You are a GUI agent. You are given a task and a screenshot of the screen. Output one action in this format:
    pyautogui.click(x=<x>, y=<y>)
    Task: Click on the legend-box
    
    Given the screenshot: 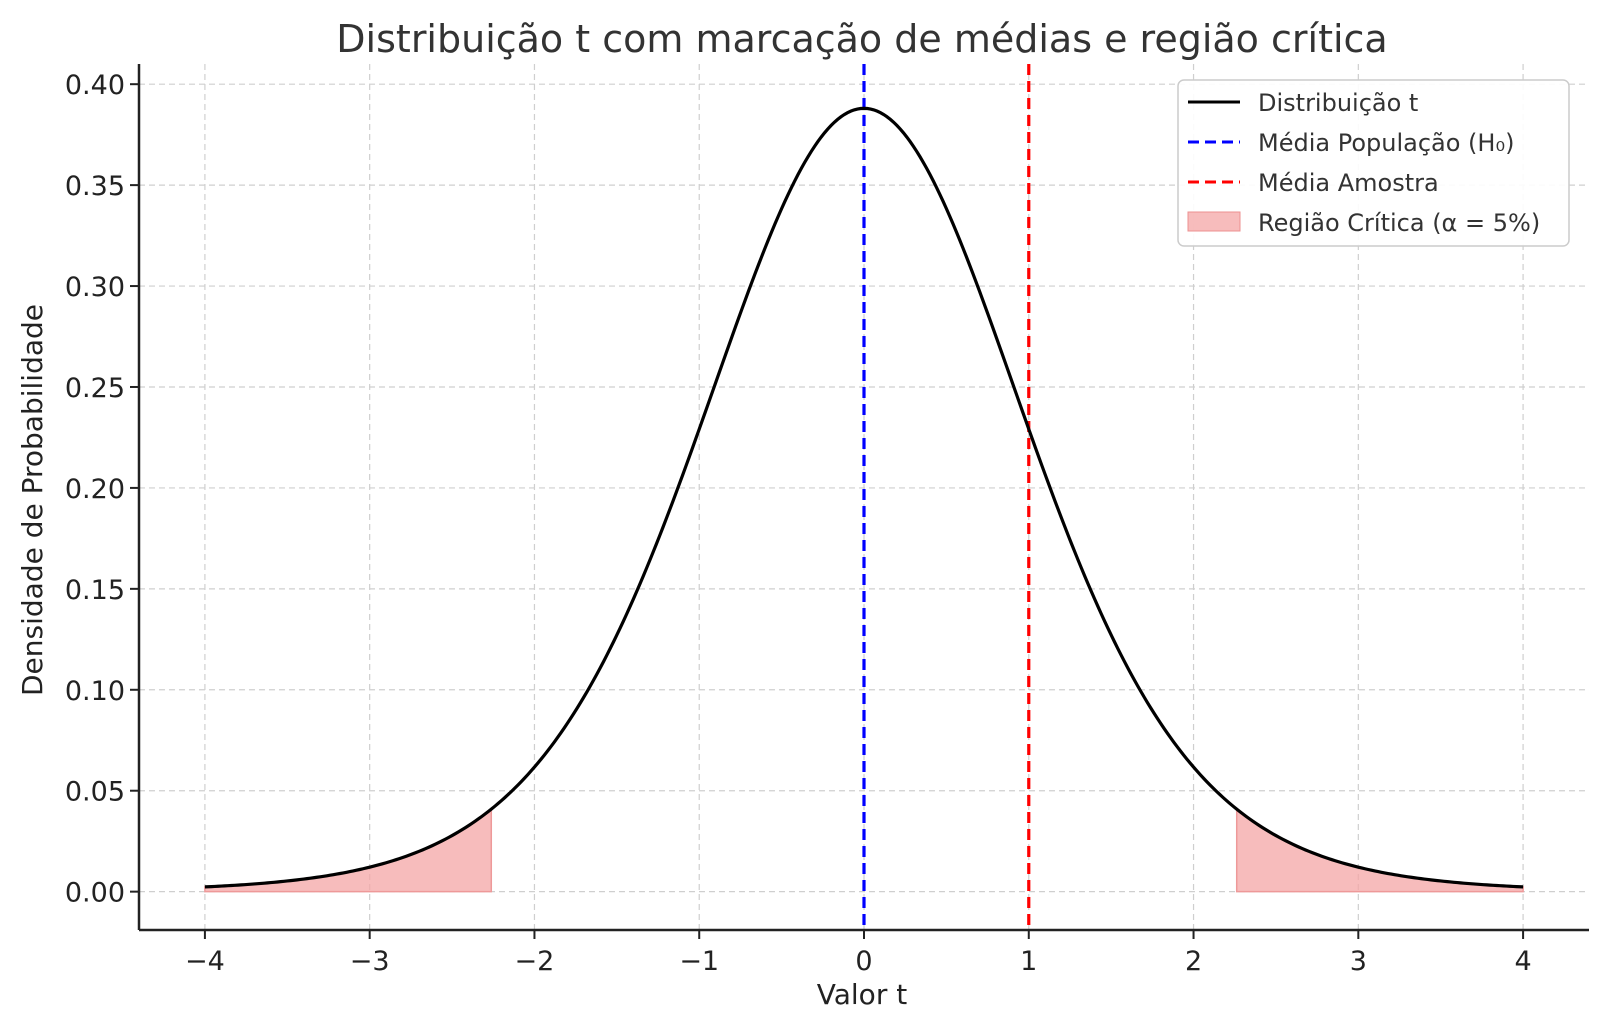 What is the action you would take?
    pyautogui.click(x=1373, y=163)
    